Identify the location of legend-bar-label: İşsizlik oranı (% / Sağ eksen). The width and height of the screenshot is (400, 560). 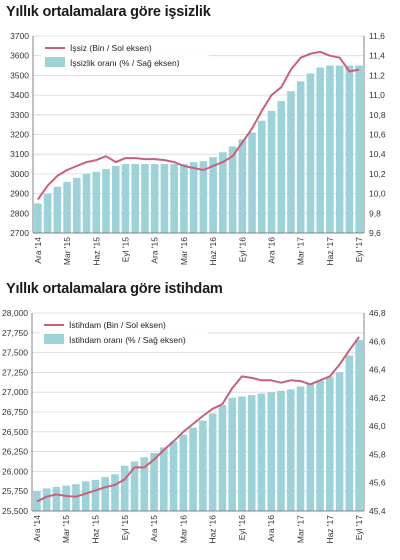
(125, 63).